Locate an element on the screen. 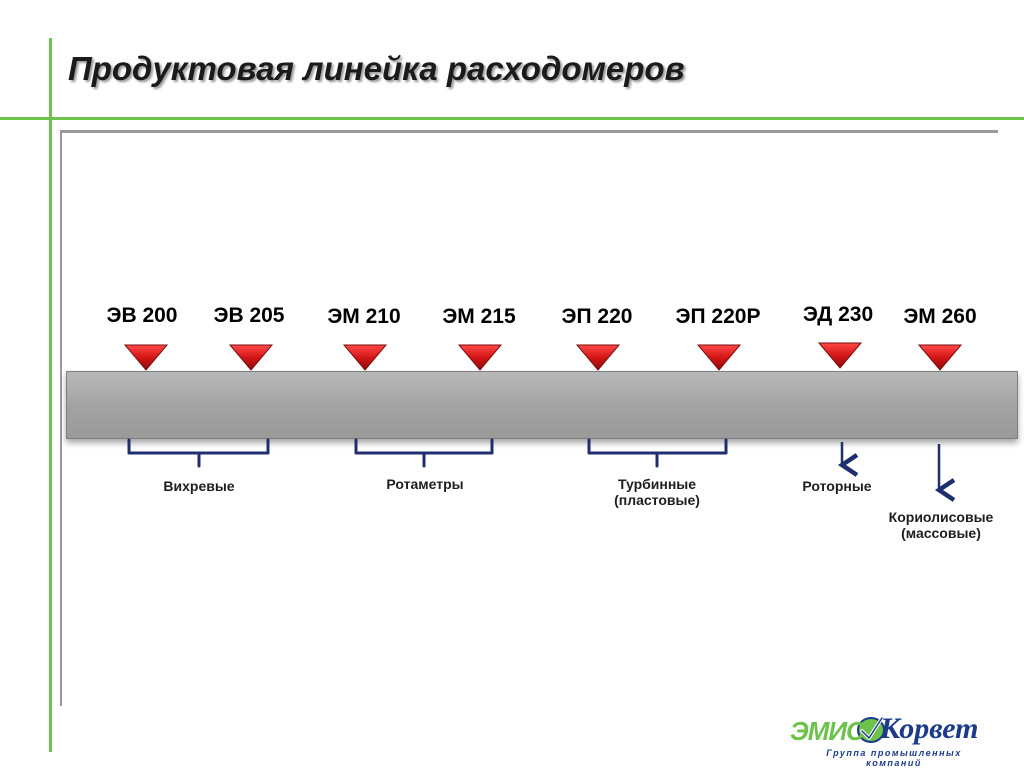 The image size is (1024, 768). page-title: Продуктовая линейка расходомеров is located at coordinates (376, 68).